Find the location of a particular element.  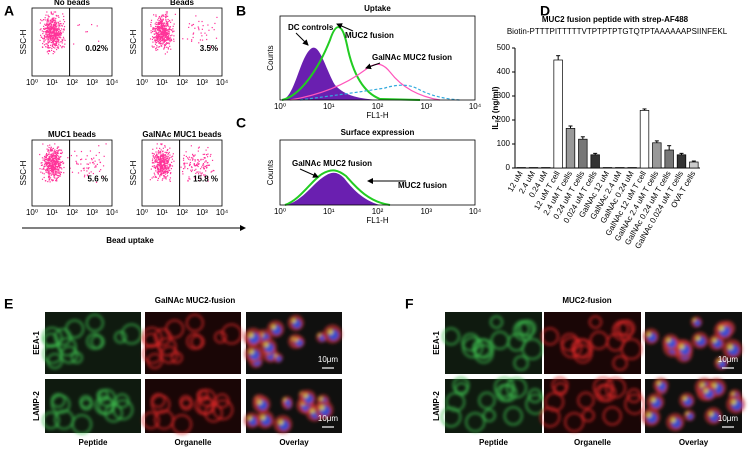

x-tick-label: 10⁴ is located at coordinates (112, 82).